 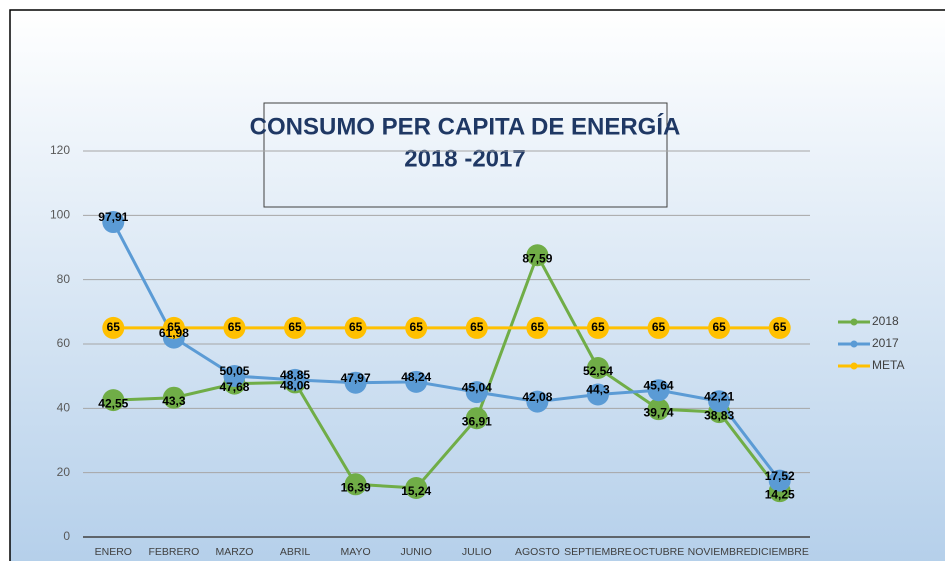 What do you see at coordinates (477, 421) in the screenshot?
I see `data-label: 36,91` at bounding box center [477, 421].